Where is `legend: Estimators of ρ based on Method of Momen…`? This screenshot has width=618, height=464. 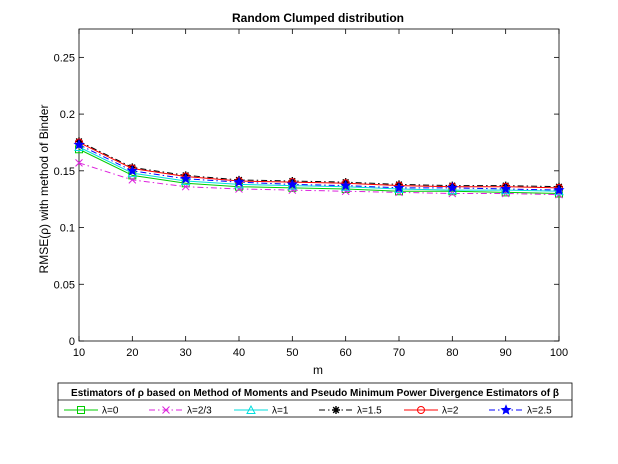
legend: Estimators of ρ based on Method of Momen… is located at coordinates (315, 400).